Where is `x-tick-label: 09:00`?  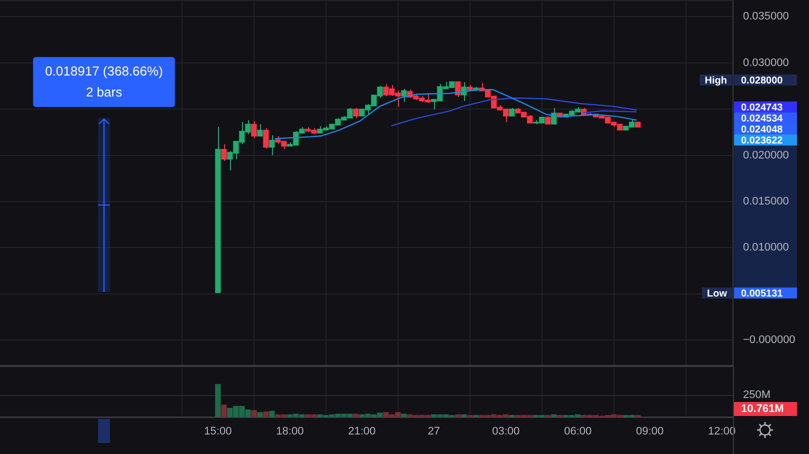
x-tick-label: 09:00 is located at coordinates (650, 432).